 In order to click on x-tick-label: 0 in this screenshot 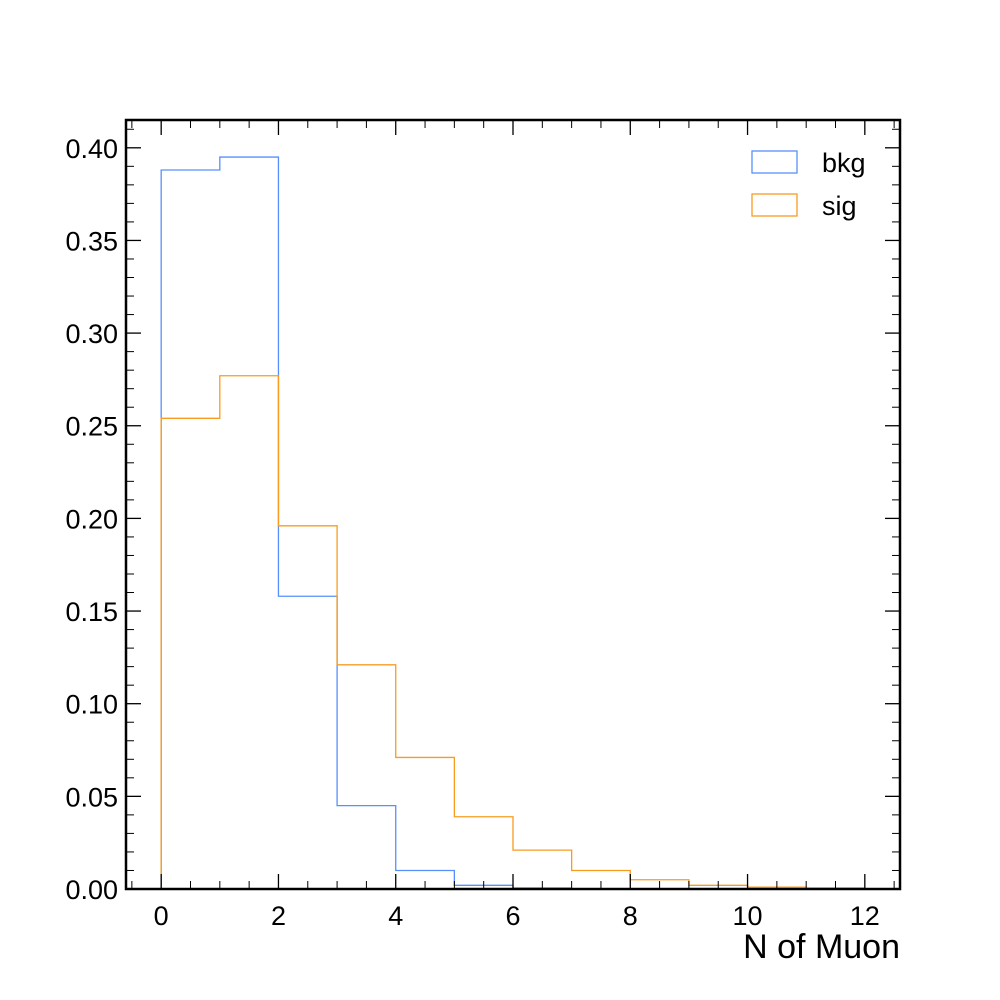, I will do `click(161, 916)`.